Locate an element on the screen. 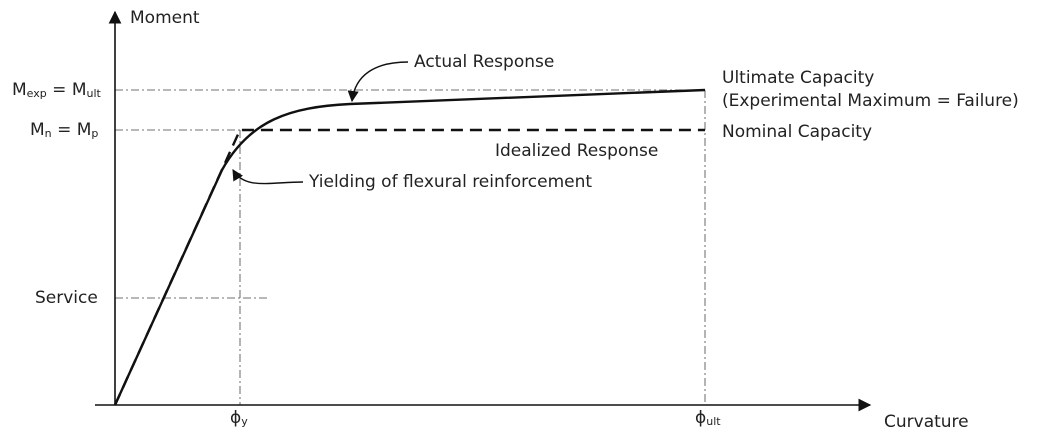 The height and width of the screenshot is (433, 1045). yield-pointer is located at coordinates (268, 177).